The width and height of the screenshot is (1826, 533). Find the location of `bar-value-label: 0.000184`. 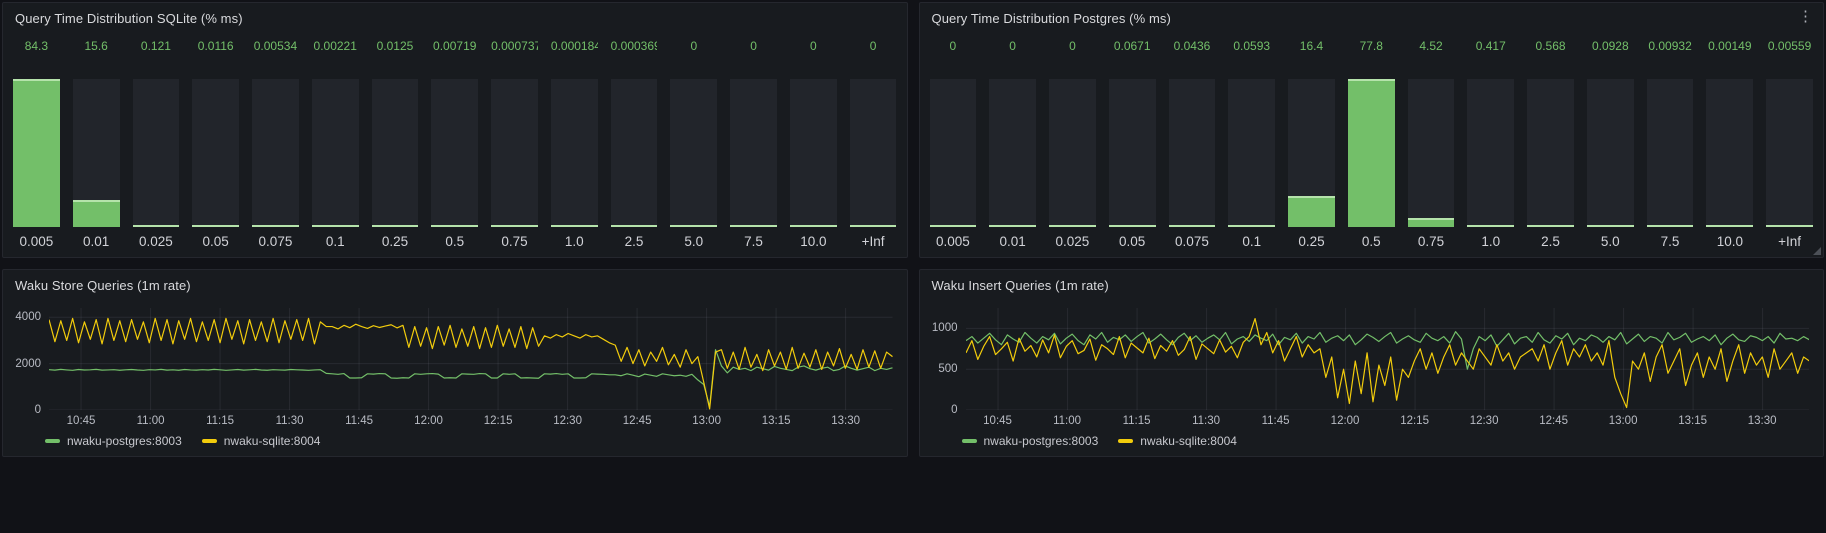

bar-value-label: 0.000184 is located at coordinates (574, 46).